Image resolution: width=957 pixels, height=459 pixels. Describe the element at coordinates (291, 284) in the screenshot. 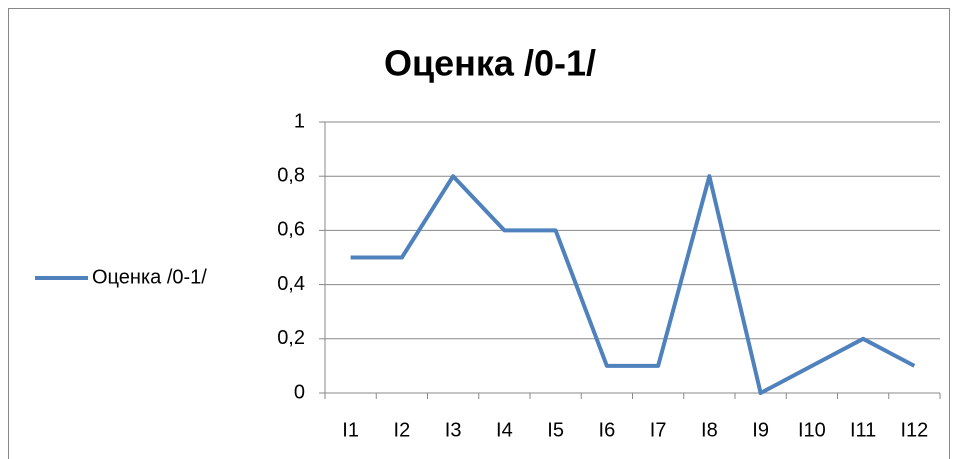

I see `y-tick-label: 0,4` at that location.